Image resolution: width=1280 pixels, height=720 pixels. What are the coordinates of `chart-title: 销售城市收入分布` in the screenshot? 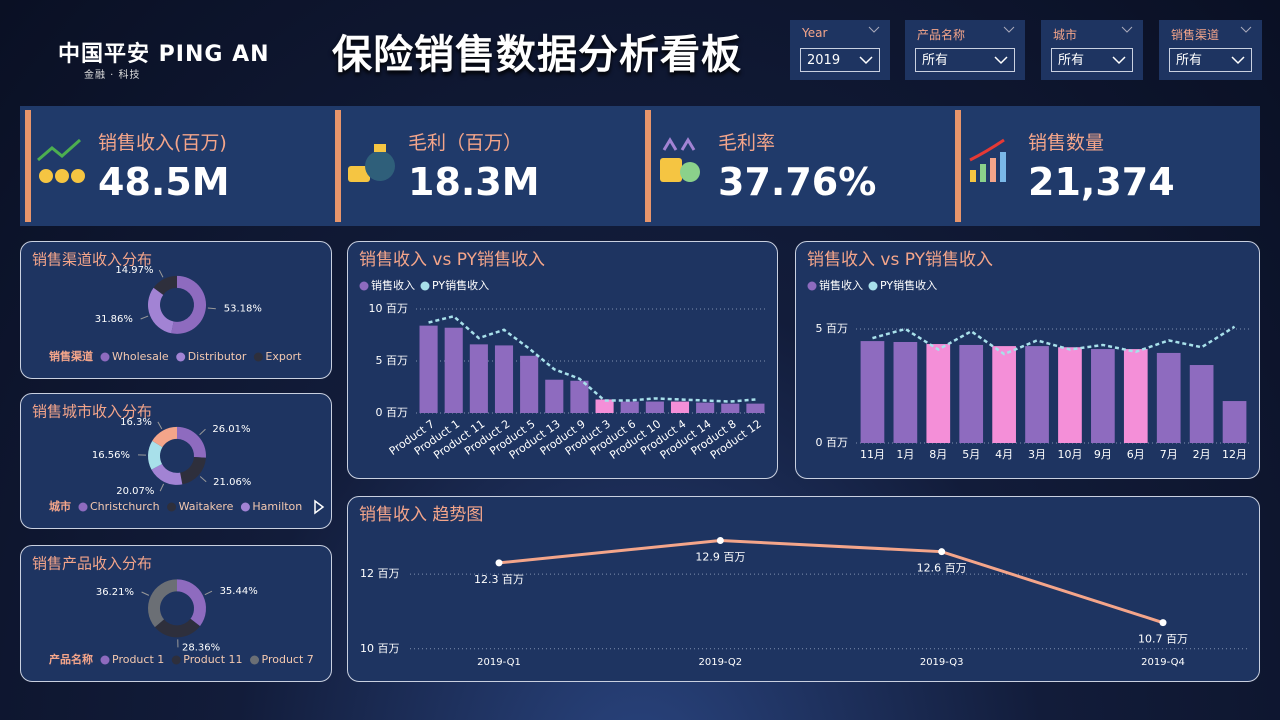 It's located at (92, 412).